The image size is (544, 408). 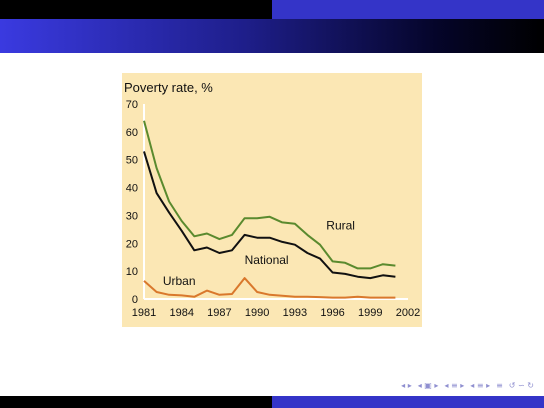 What do you see at coordinates (521, 385) in the screenshot?
I see `nav-search-icon: ↺ ∽ ↻` at bounding box center [521, 385].